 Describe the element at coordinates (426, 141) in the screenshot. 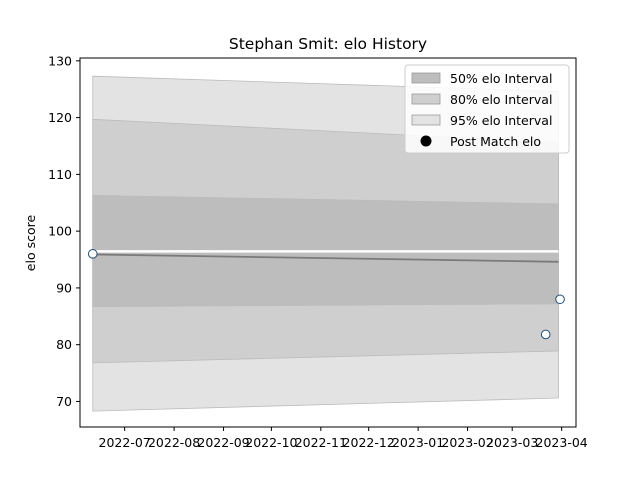

I see `legend-marker` at that location.